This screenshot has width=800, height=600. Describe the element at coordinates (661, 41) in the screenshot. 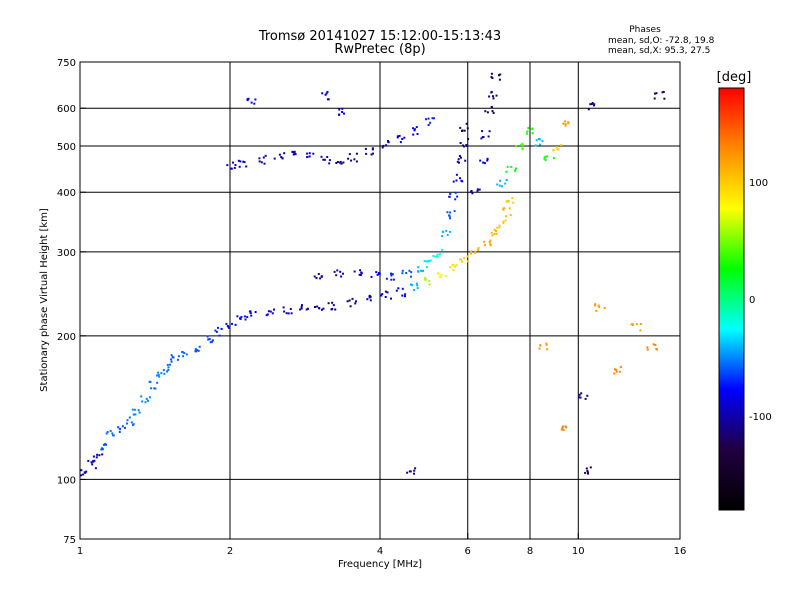

I see `stats-o-mode: mean, sd,O: -72.8, 19.8` at that location.